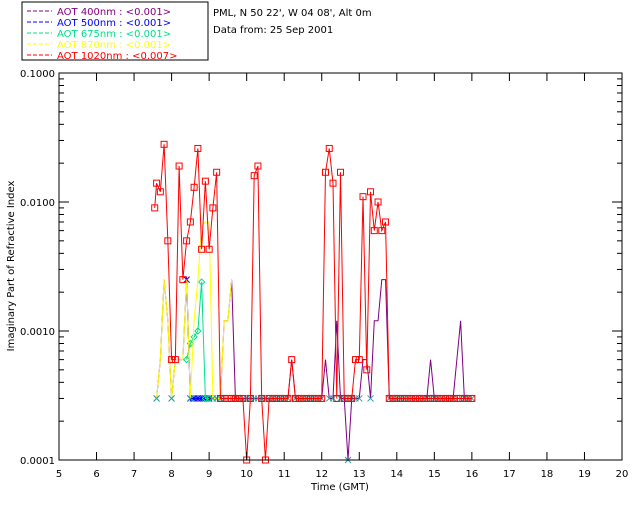 This screenshot has width=640, height=512. What do you see at coordinates (471, 474) in the screenshot?
I see `x-tick-label: 16` at bounding box center [471, 474].